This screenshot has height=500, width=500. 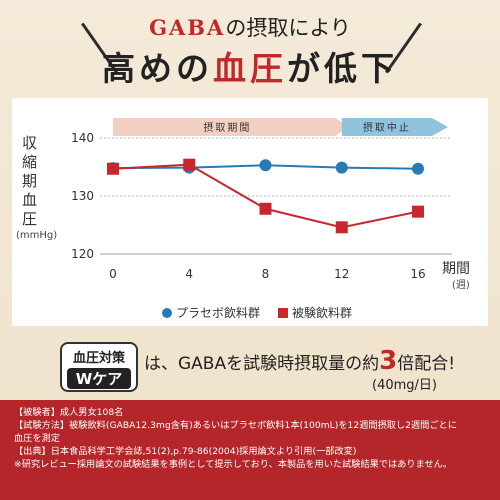 What do you see at coordinates (37, 235) in the screenshot?
I see `y-axis-unit: (mmHg)` at bounding box center [37, 235].